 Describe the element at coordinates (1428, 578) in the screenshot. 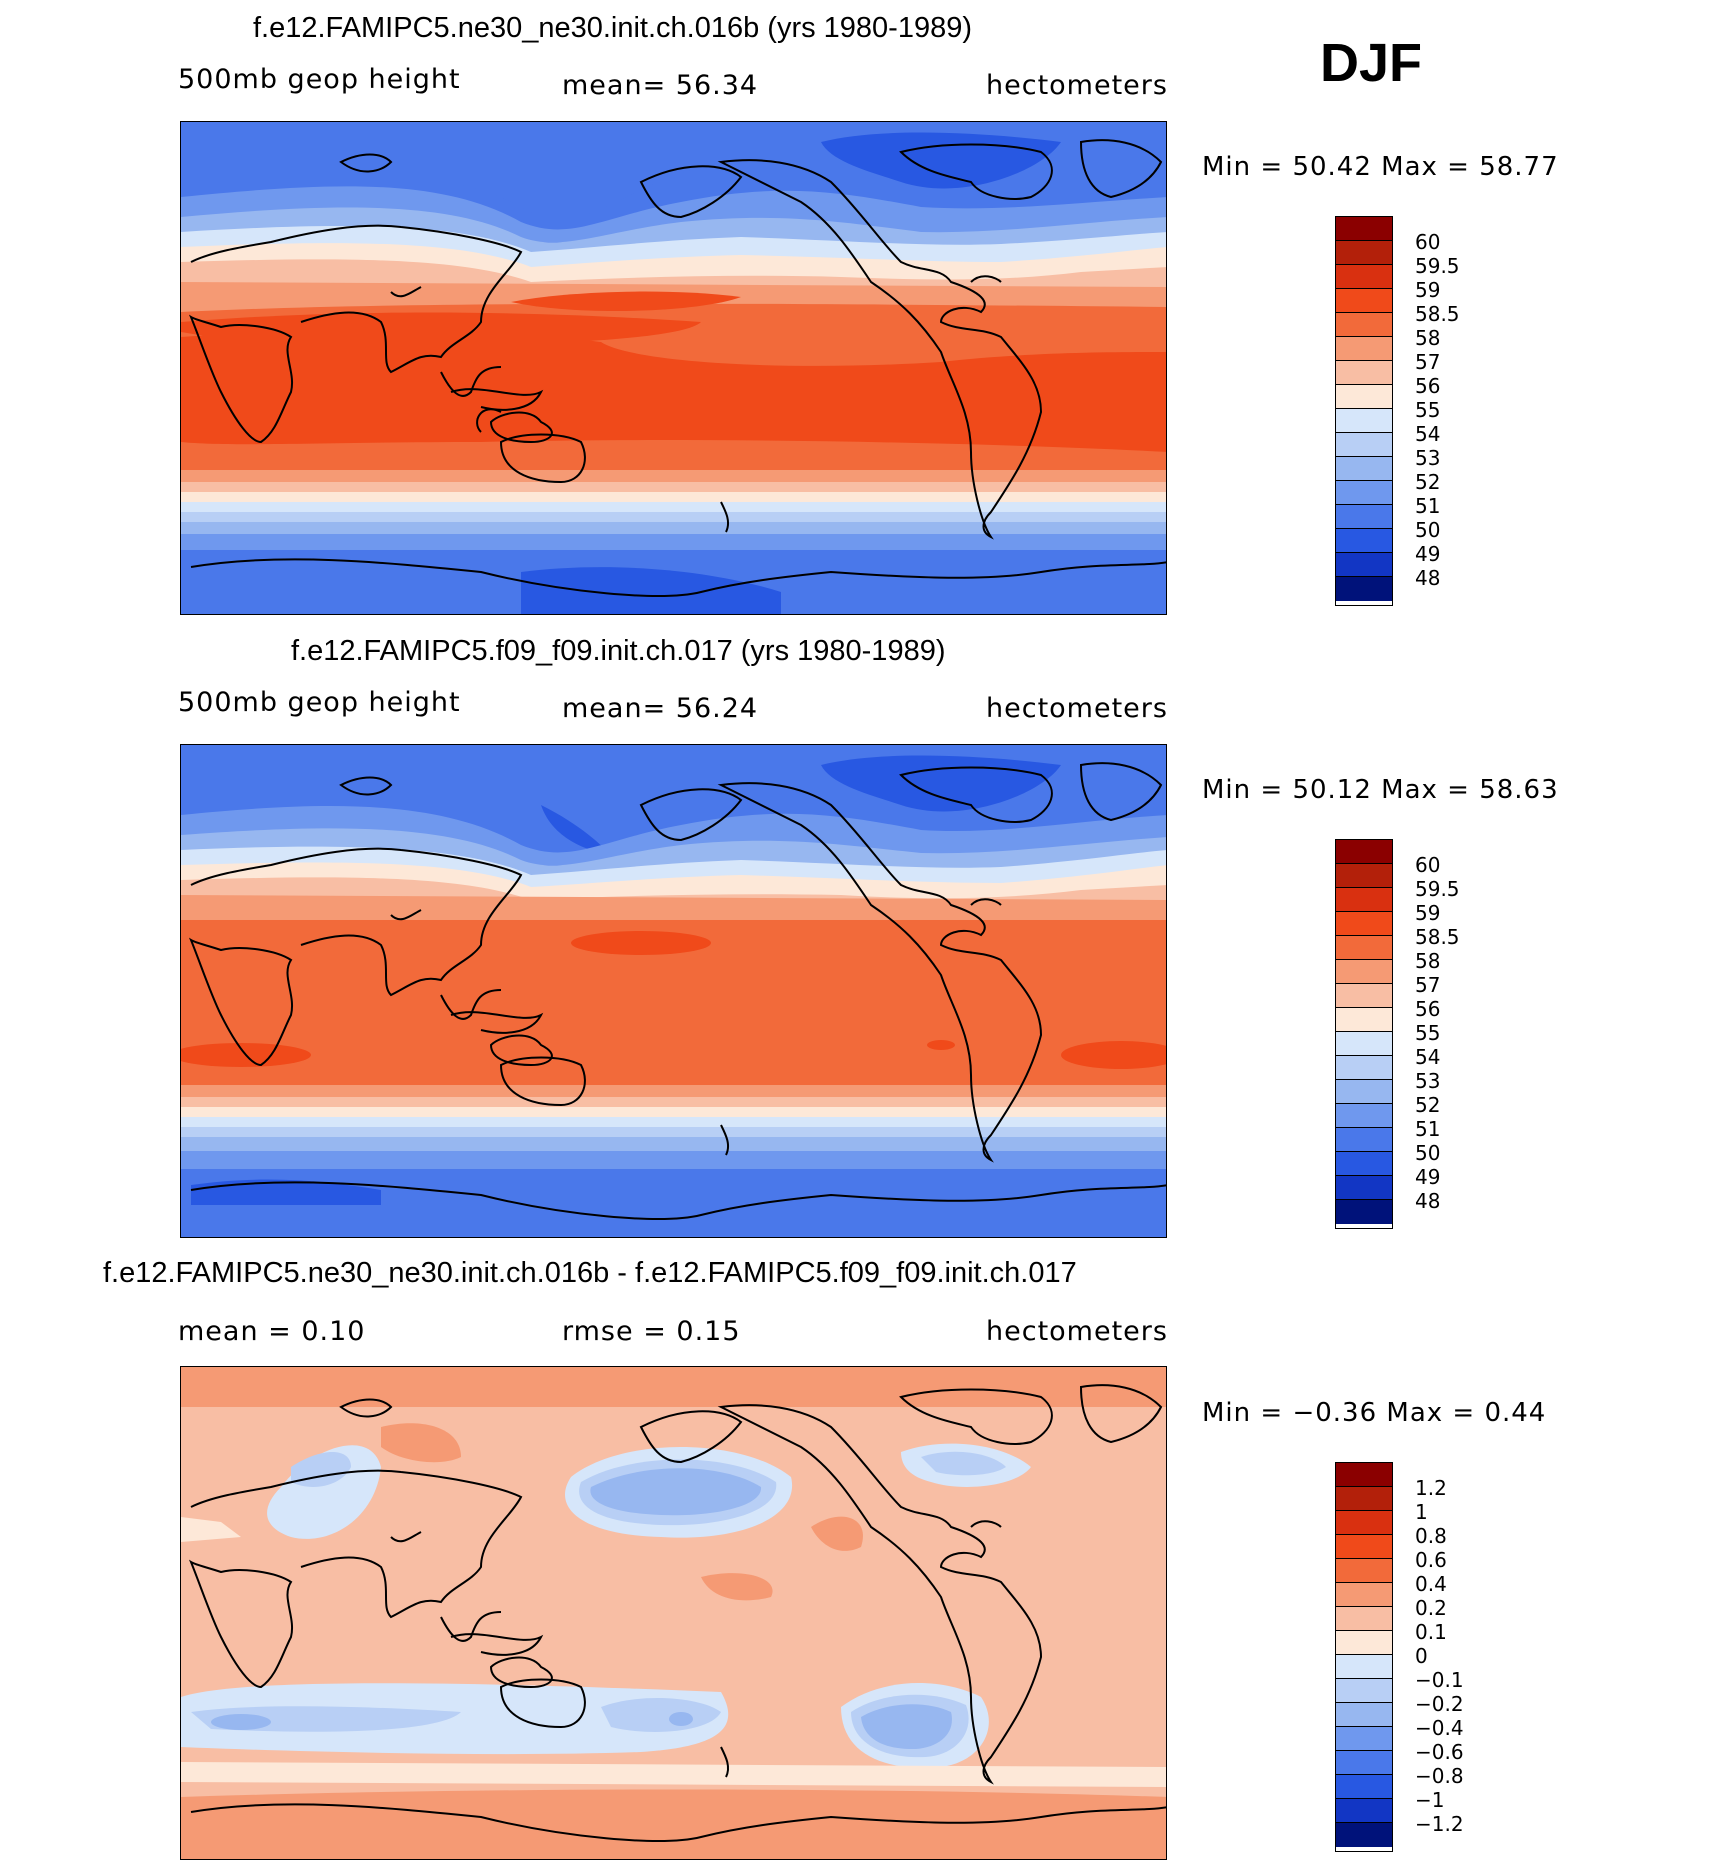

I see `panel-1-colorbar-label: 48` at that location.